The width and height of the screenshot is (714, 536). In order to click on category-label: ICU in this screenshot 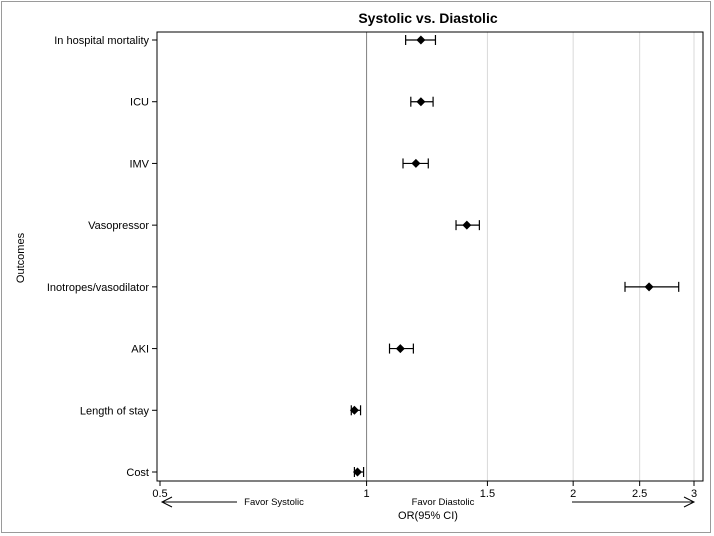, I will do `click(139, 103)`.